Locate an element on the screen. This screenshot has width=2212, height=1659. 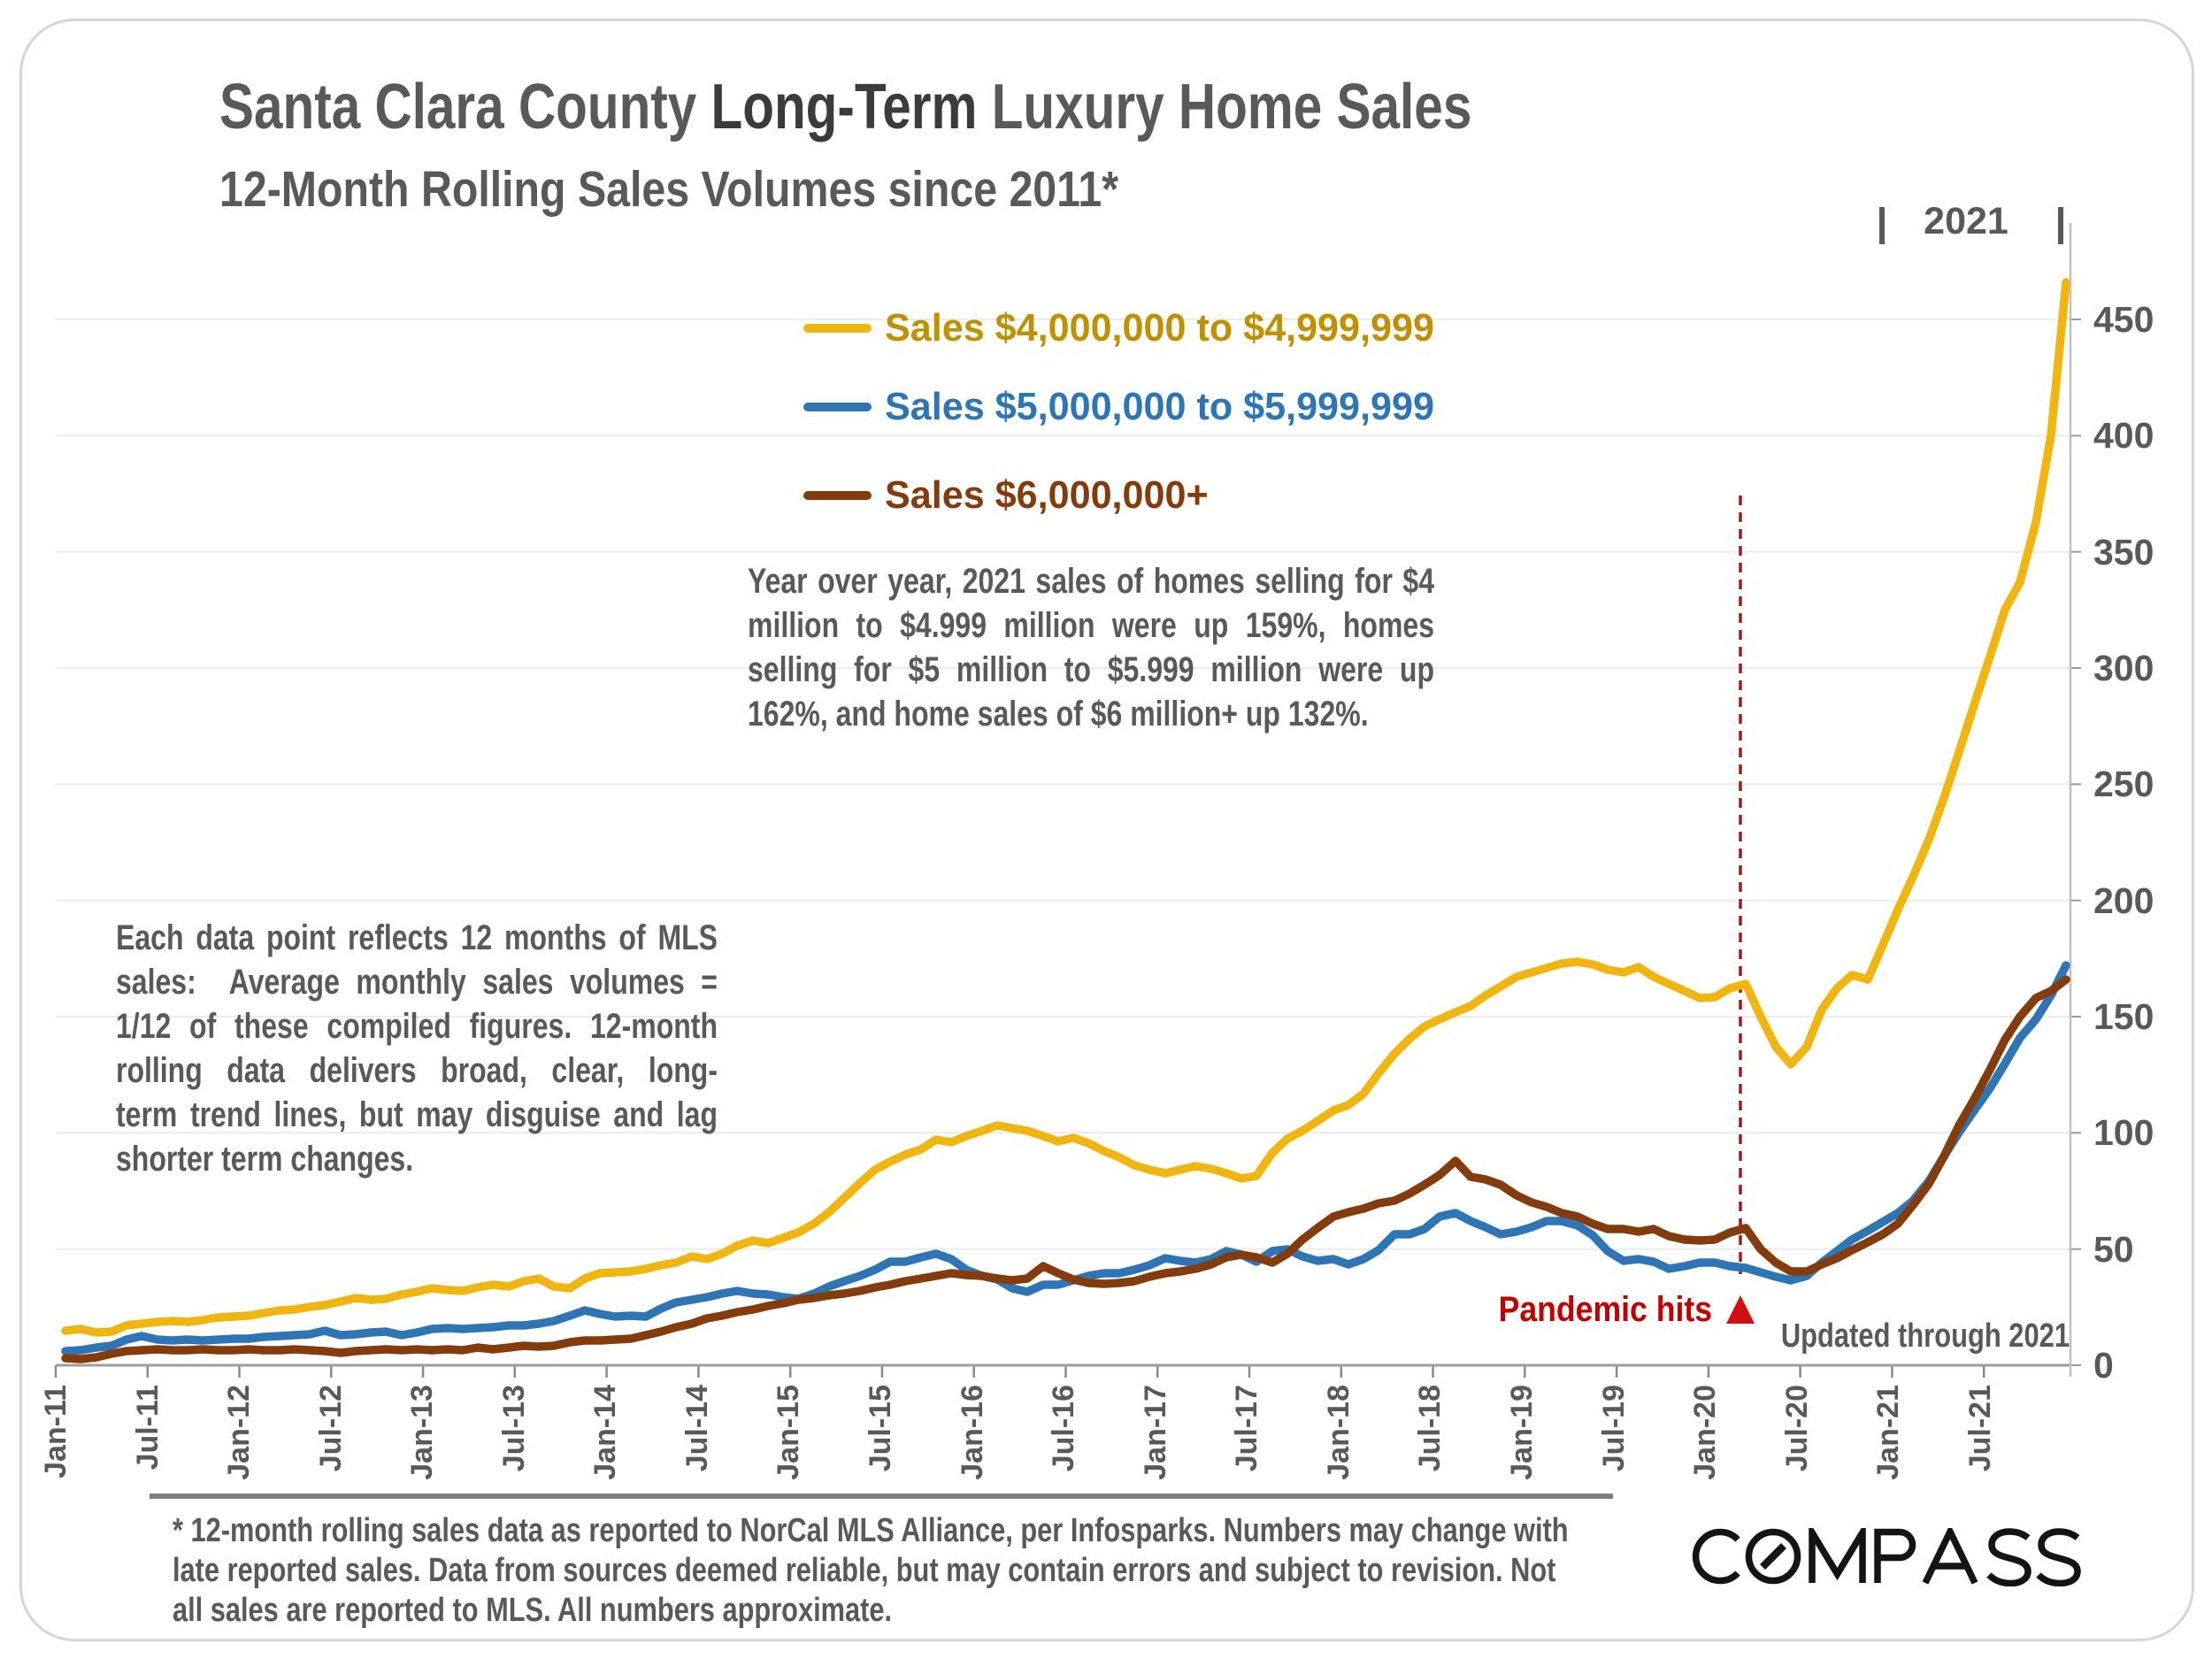
svg-text: Jan-11 is located at coordinates (56, 1432).